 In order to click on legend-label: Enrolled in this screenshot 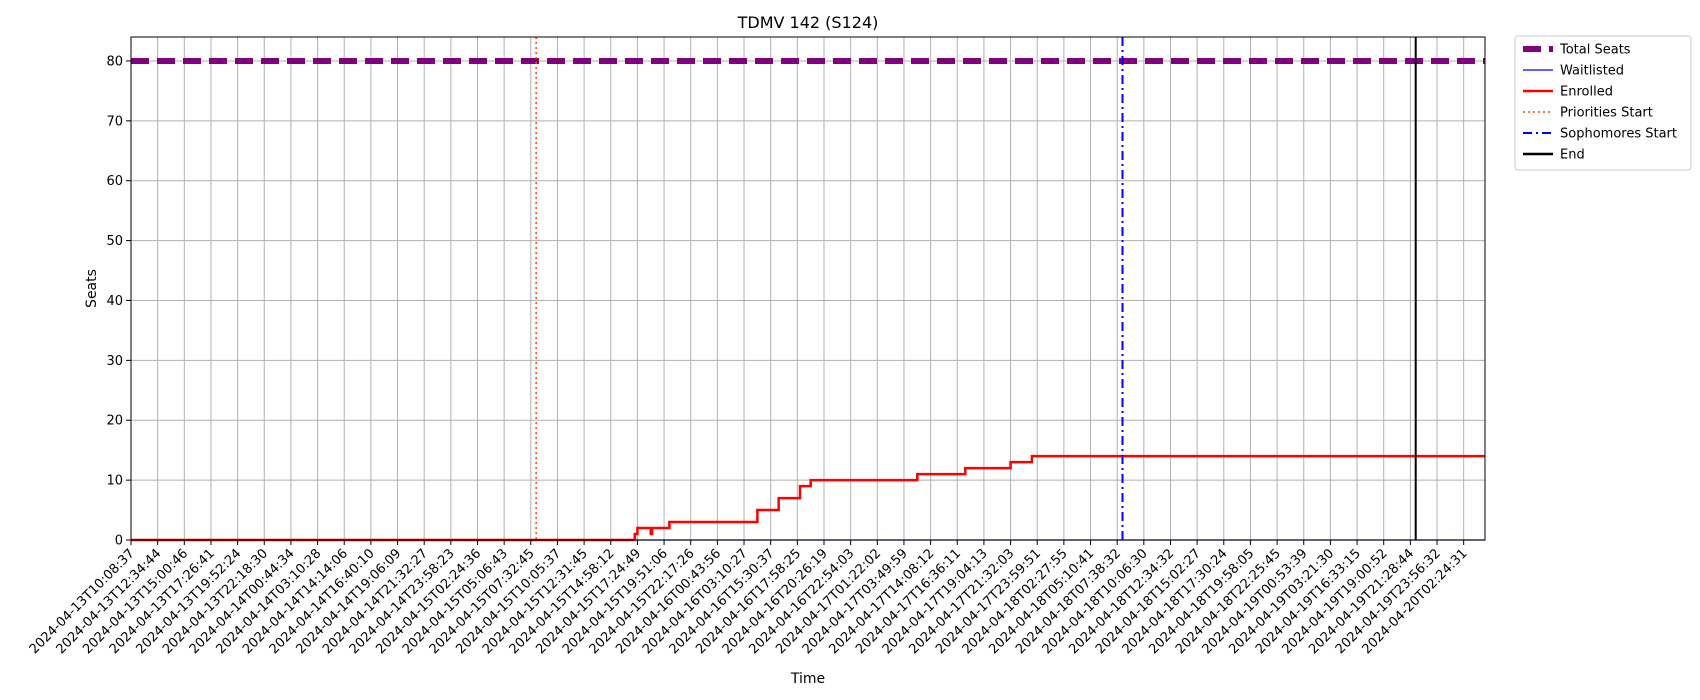, I will do `click(1586, 92)`.